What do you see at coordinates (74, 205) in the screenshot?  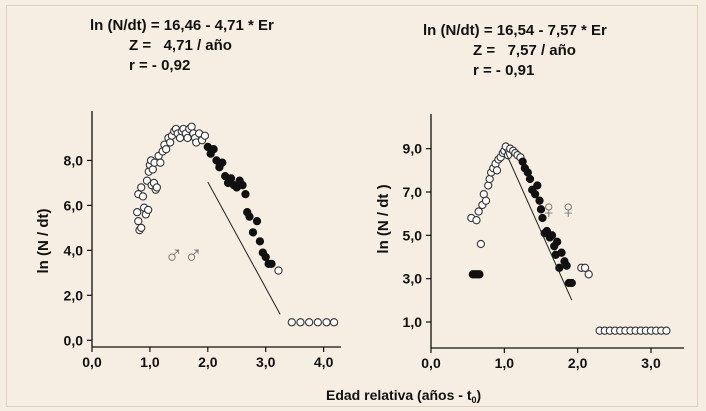 I see `left-y-tick-label: 6,0` at bounding box center [74, 205].